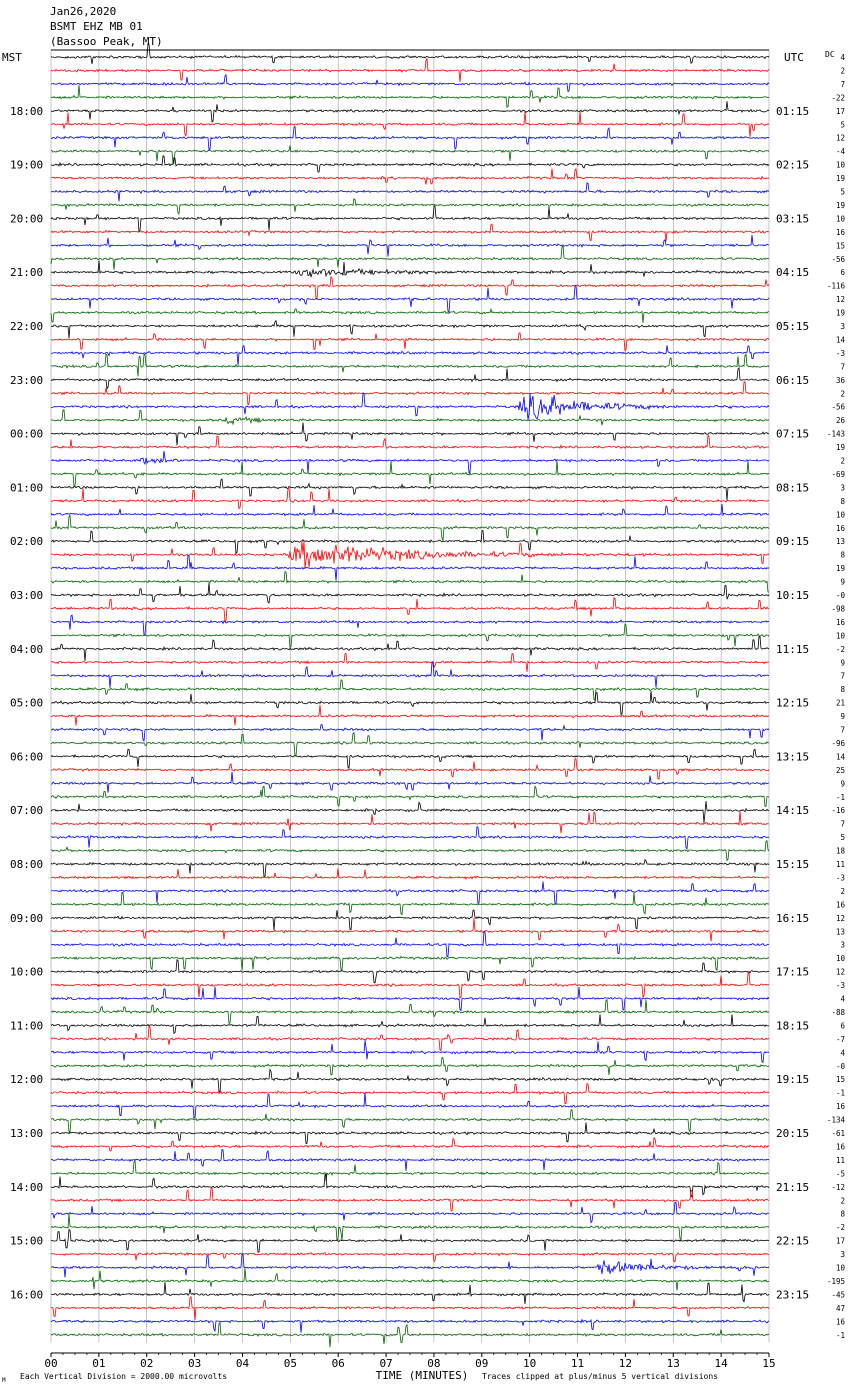 This screenshot has height=1390, width=850. Describe the element at coordinates (842, 124) in the screenshot. I see `dc-offset-label: 5` at that location.